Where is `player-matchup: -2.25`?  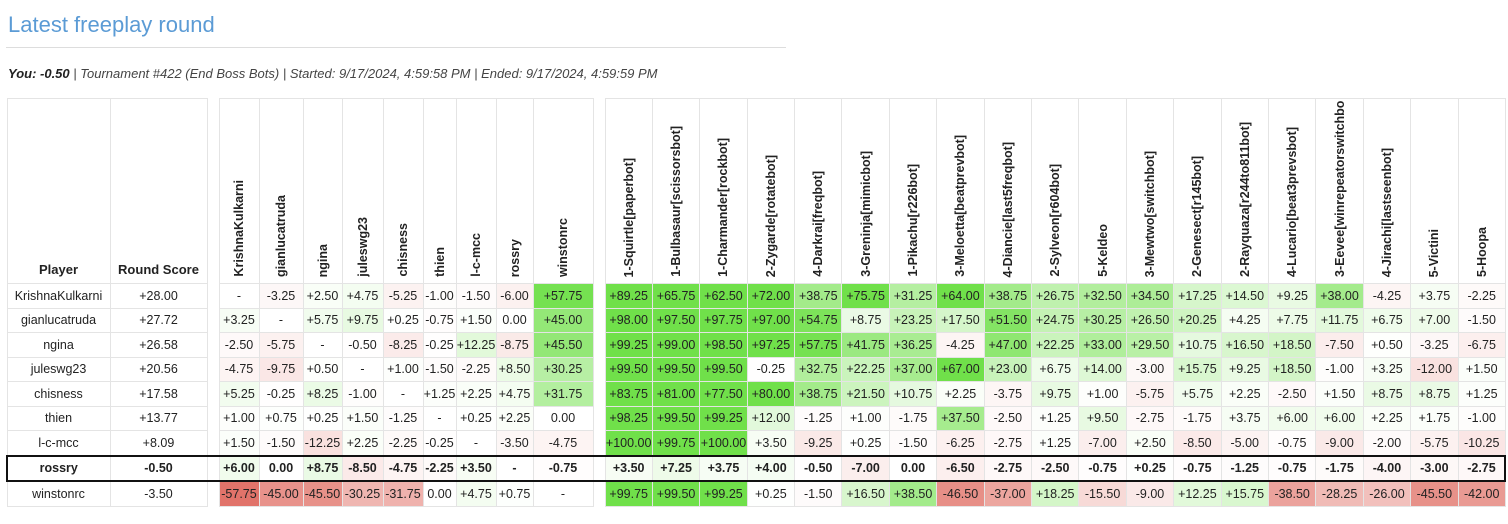
player-matchup: -2.25 is located at coordinates (403, 443).